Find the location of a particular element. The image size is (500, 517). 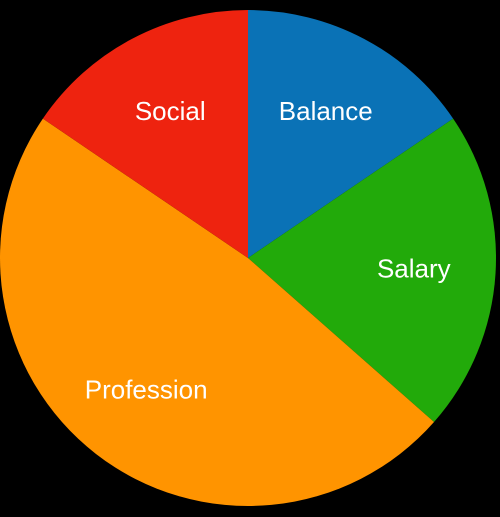

slice-label-social: Social is located at coordinates (170, 111).